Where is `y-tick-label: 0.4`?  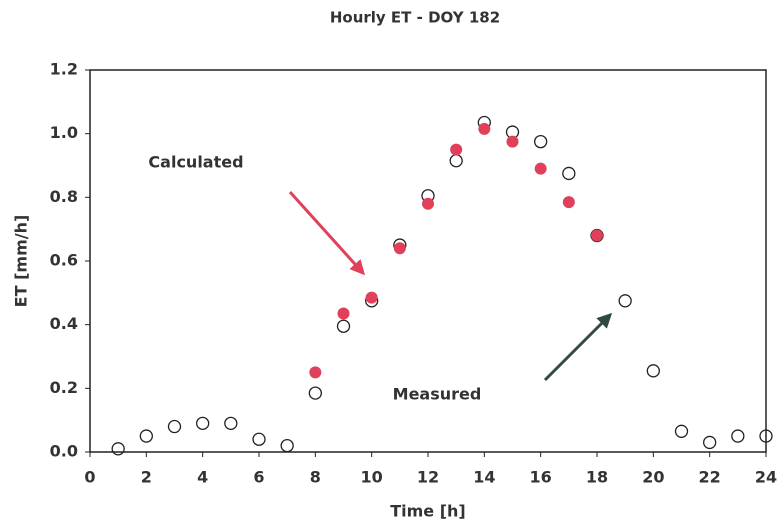 y-tick-label: 0.4 is located at coordinates (64, 323).